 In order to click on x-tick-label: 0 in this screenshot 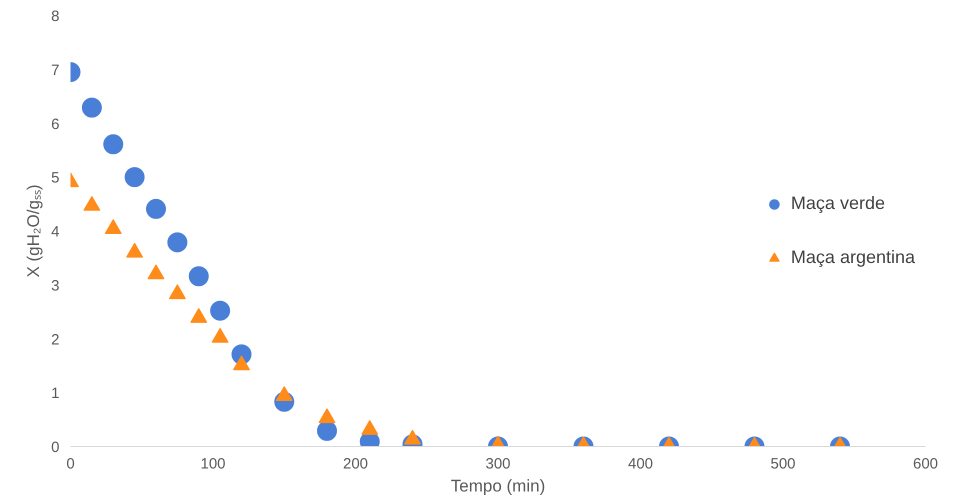, I will do `click(70, 464)`.